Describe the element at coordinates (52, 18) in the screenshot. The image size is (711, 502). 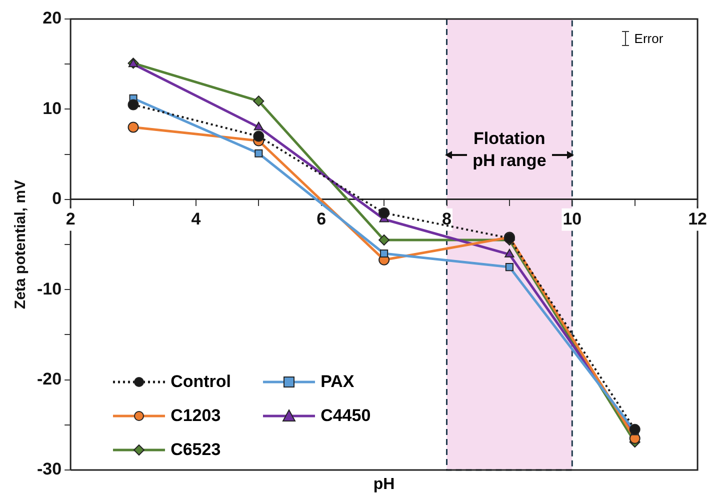
I see `y-tick-label: 20` at that location.